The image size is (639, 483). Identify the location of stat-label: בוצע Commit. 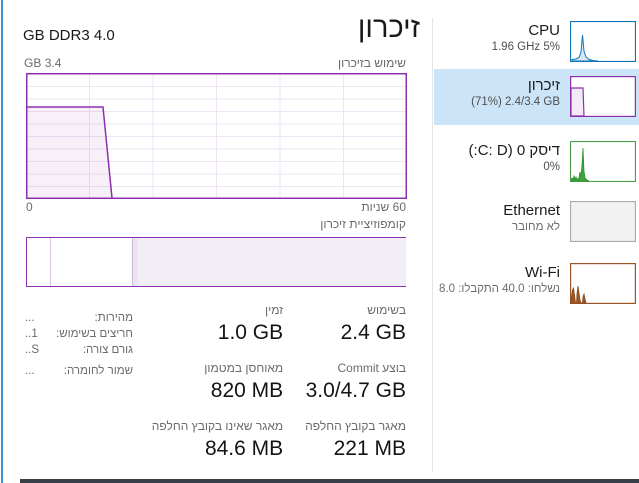
(372, 368).